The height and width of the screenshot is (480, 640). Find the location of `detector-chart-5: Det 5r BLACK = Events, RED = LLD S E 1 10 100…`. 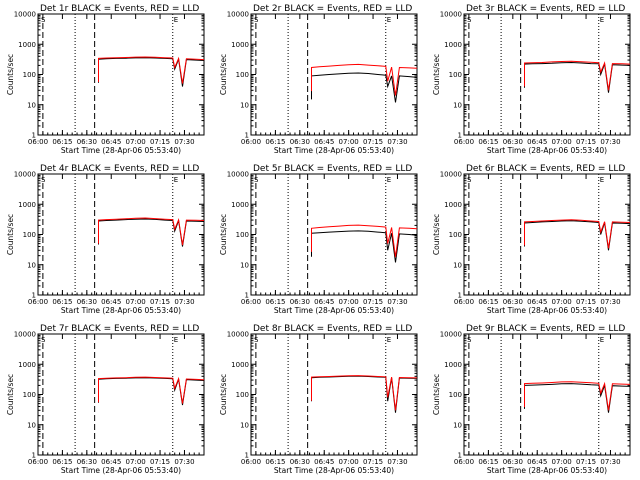

detector-chart-5: Det 5r BLACK = Events, RED = LLD S E 1 10 100… is located at coordinates (318, 239).